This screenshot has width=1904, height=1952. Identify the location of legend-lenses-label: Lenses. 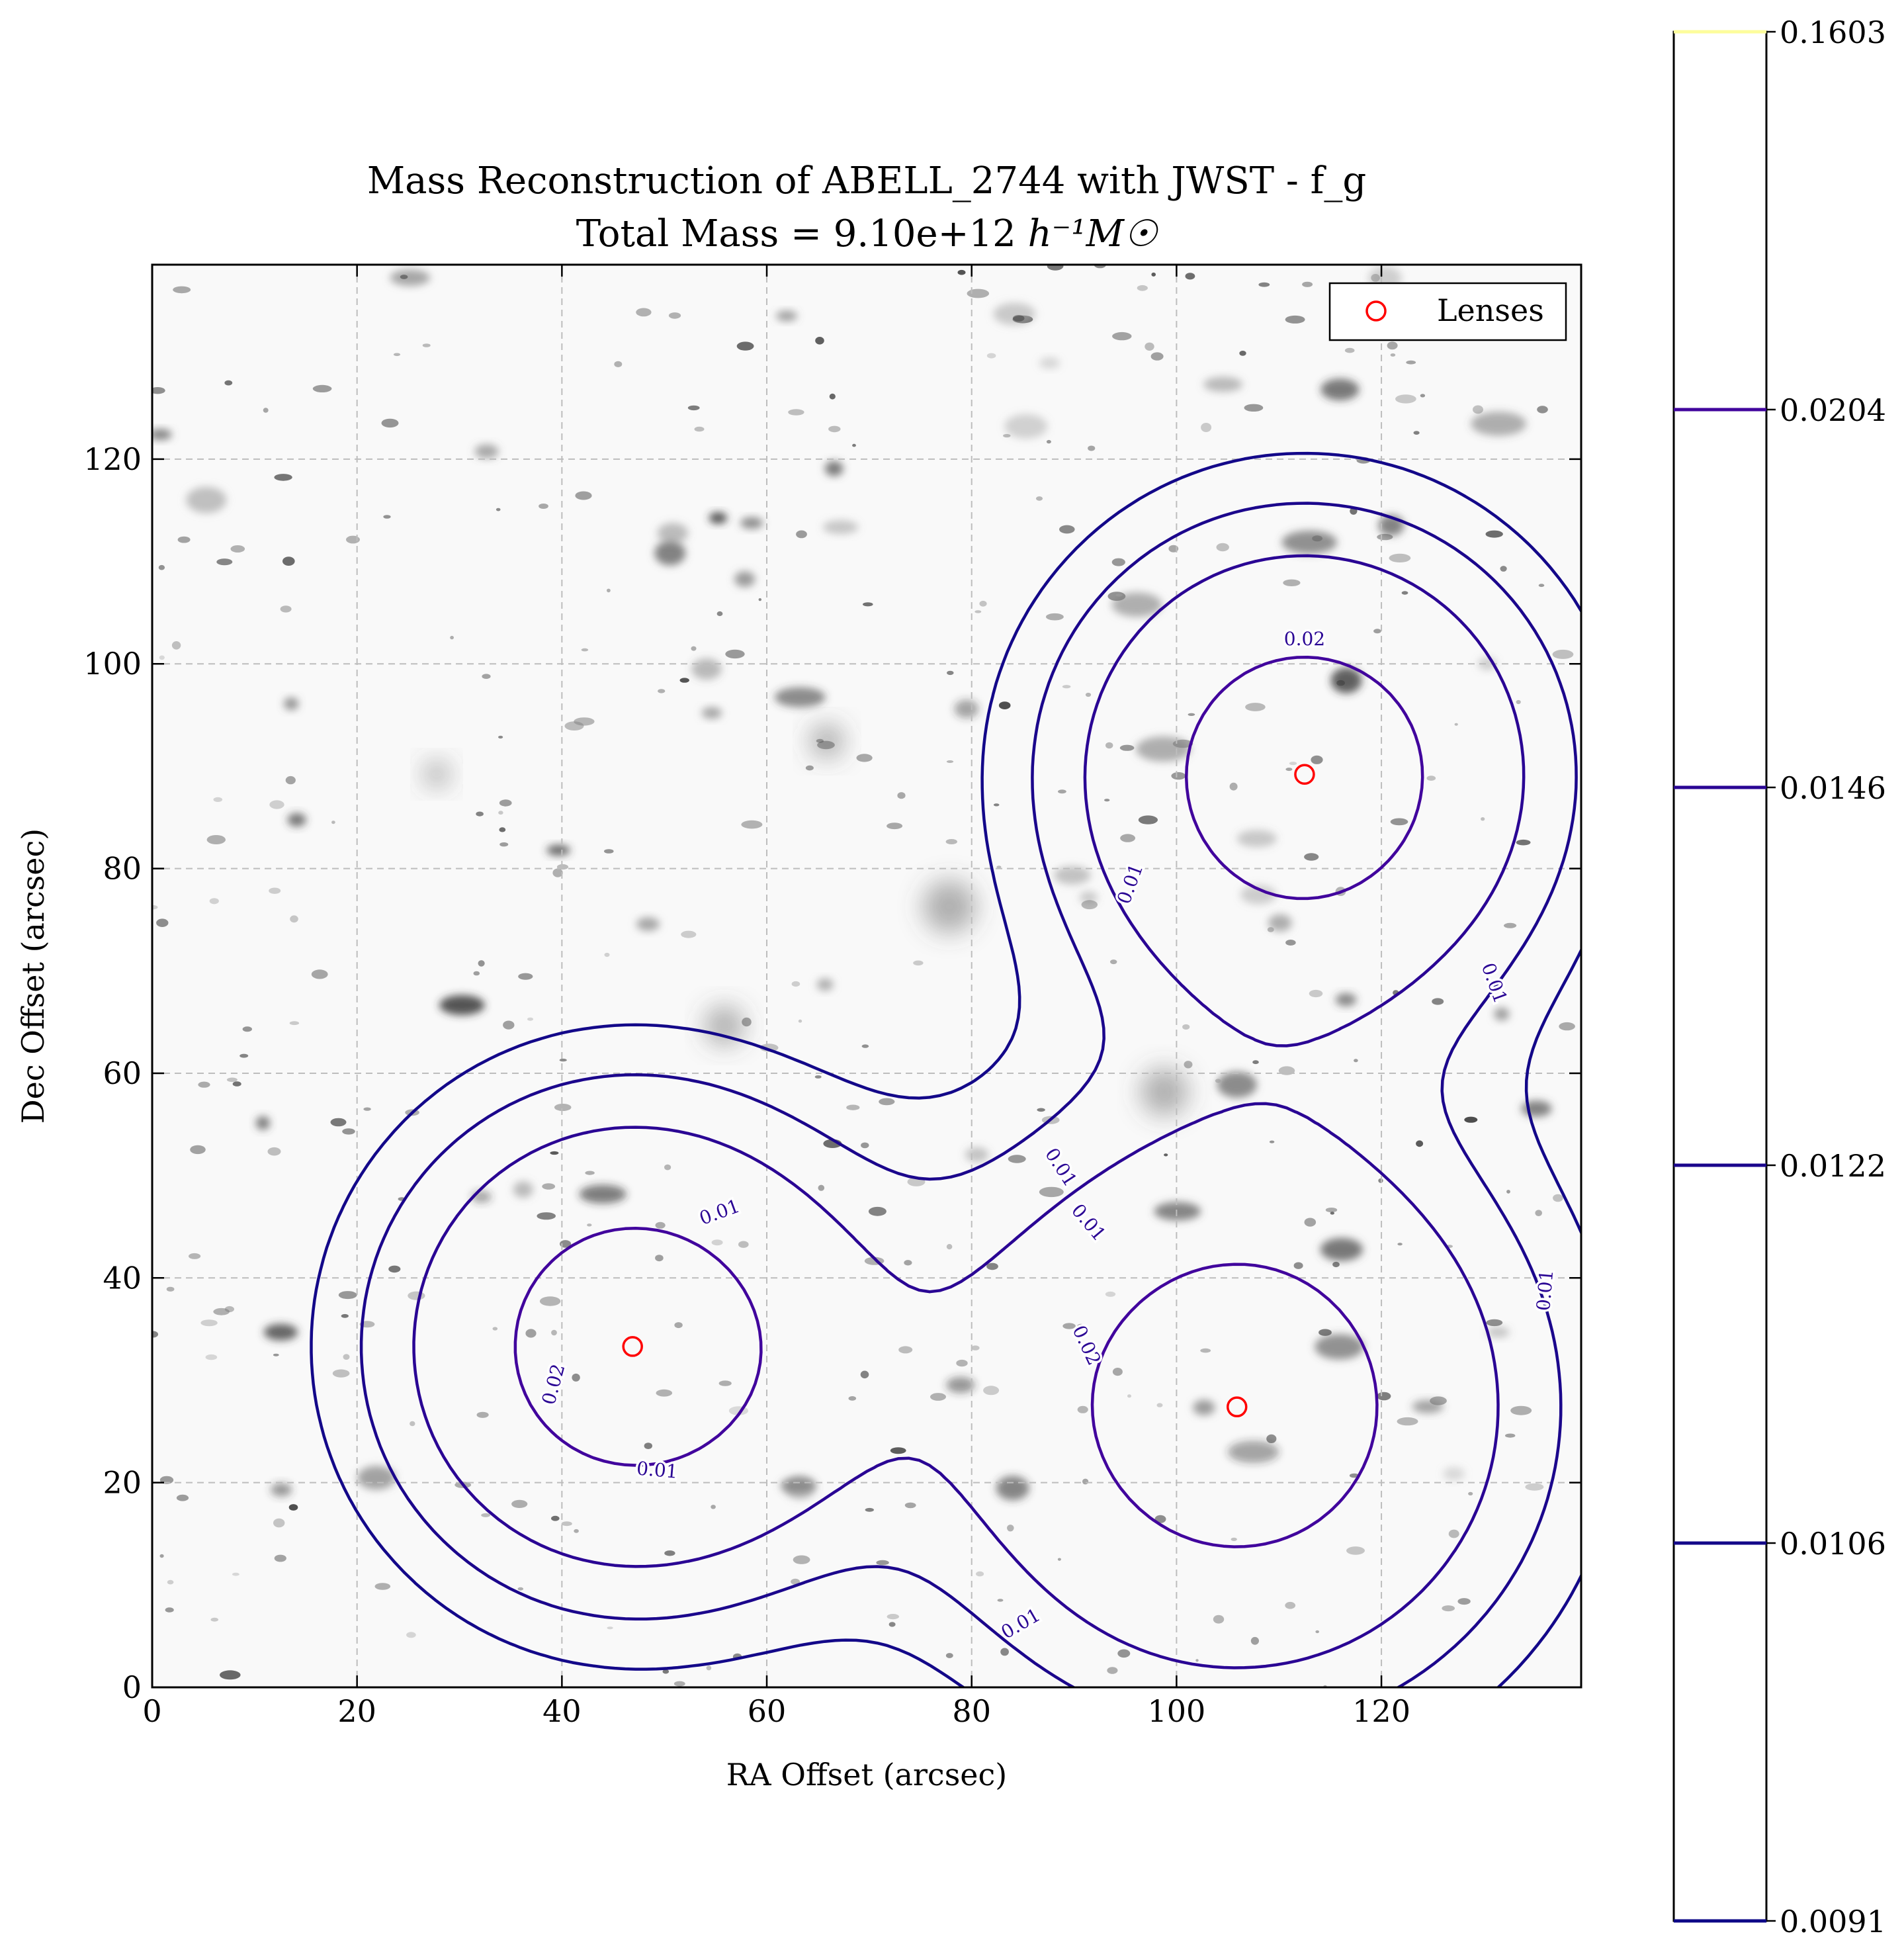
(1490, 310).